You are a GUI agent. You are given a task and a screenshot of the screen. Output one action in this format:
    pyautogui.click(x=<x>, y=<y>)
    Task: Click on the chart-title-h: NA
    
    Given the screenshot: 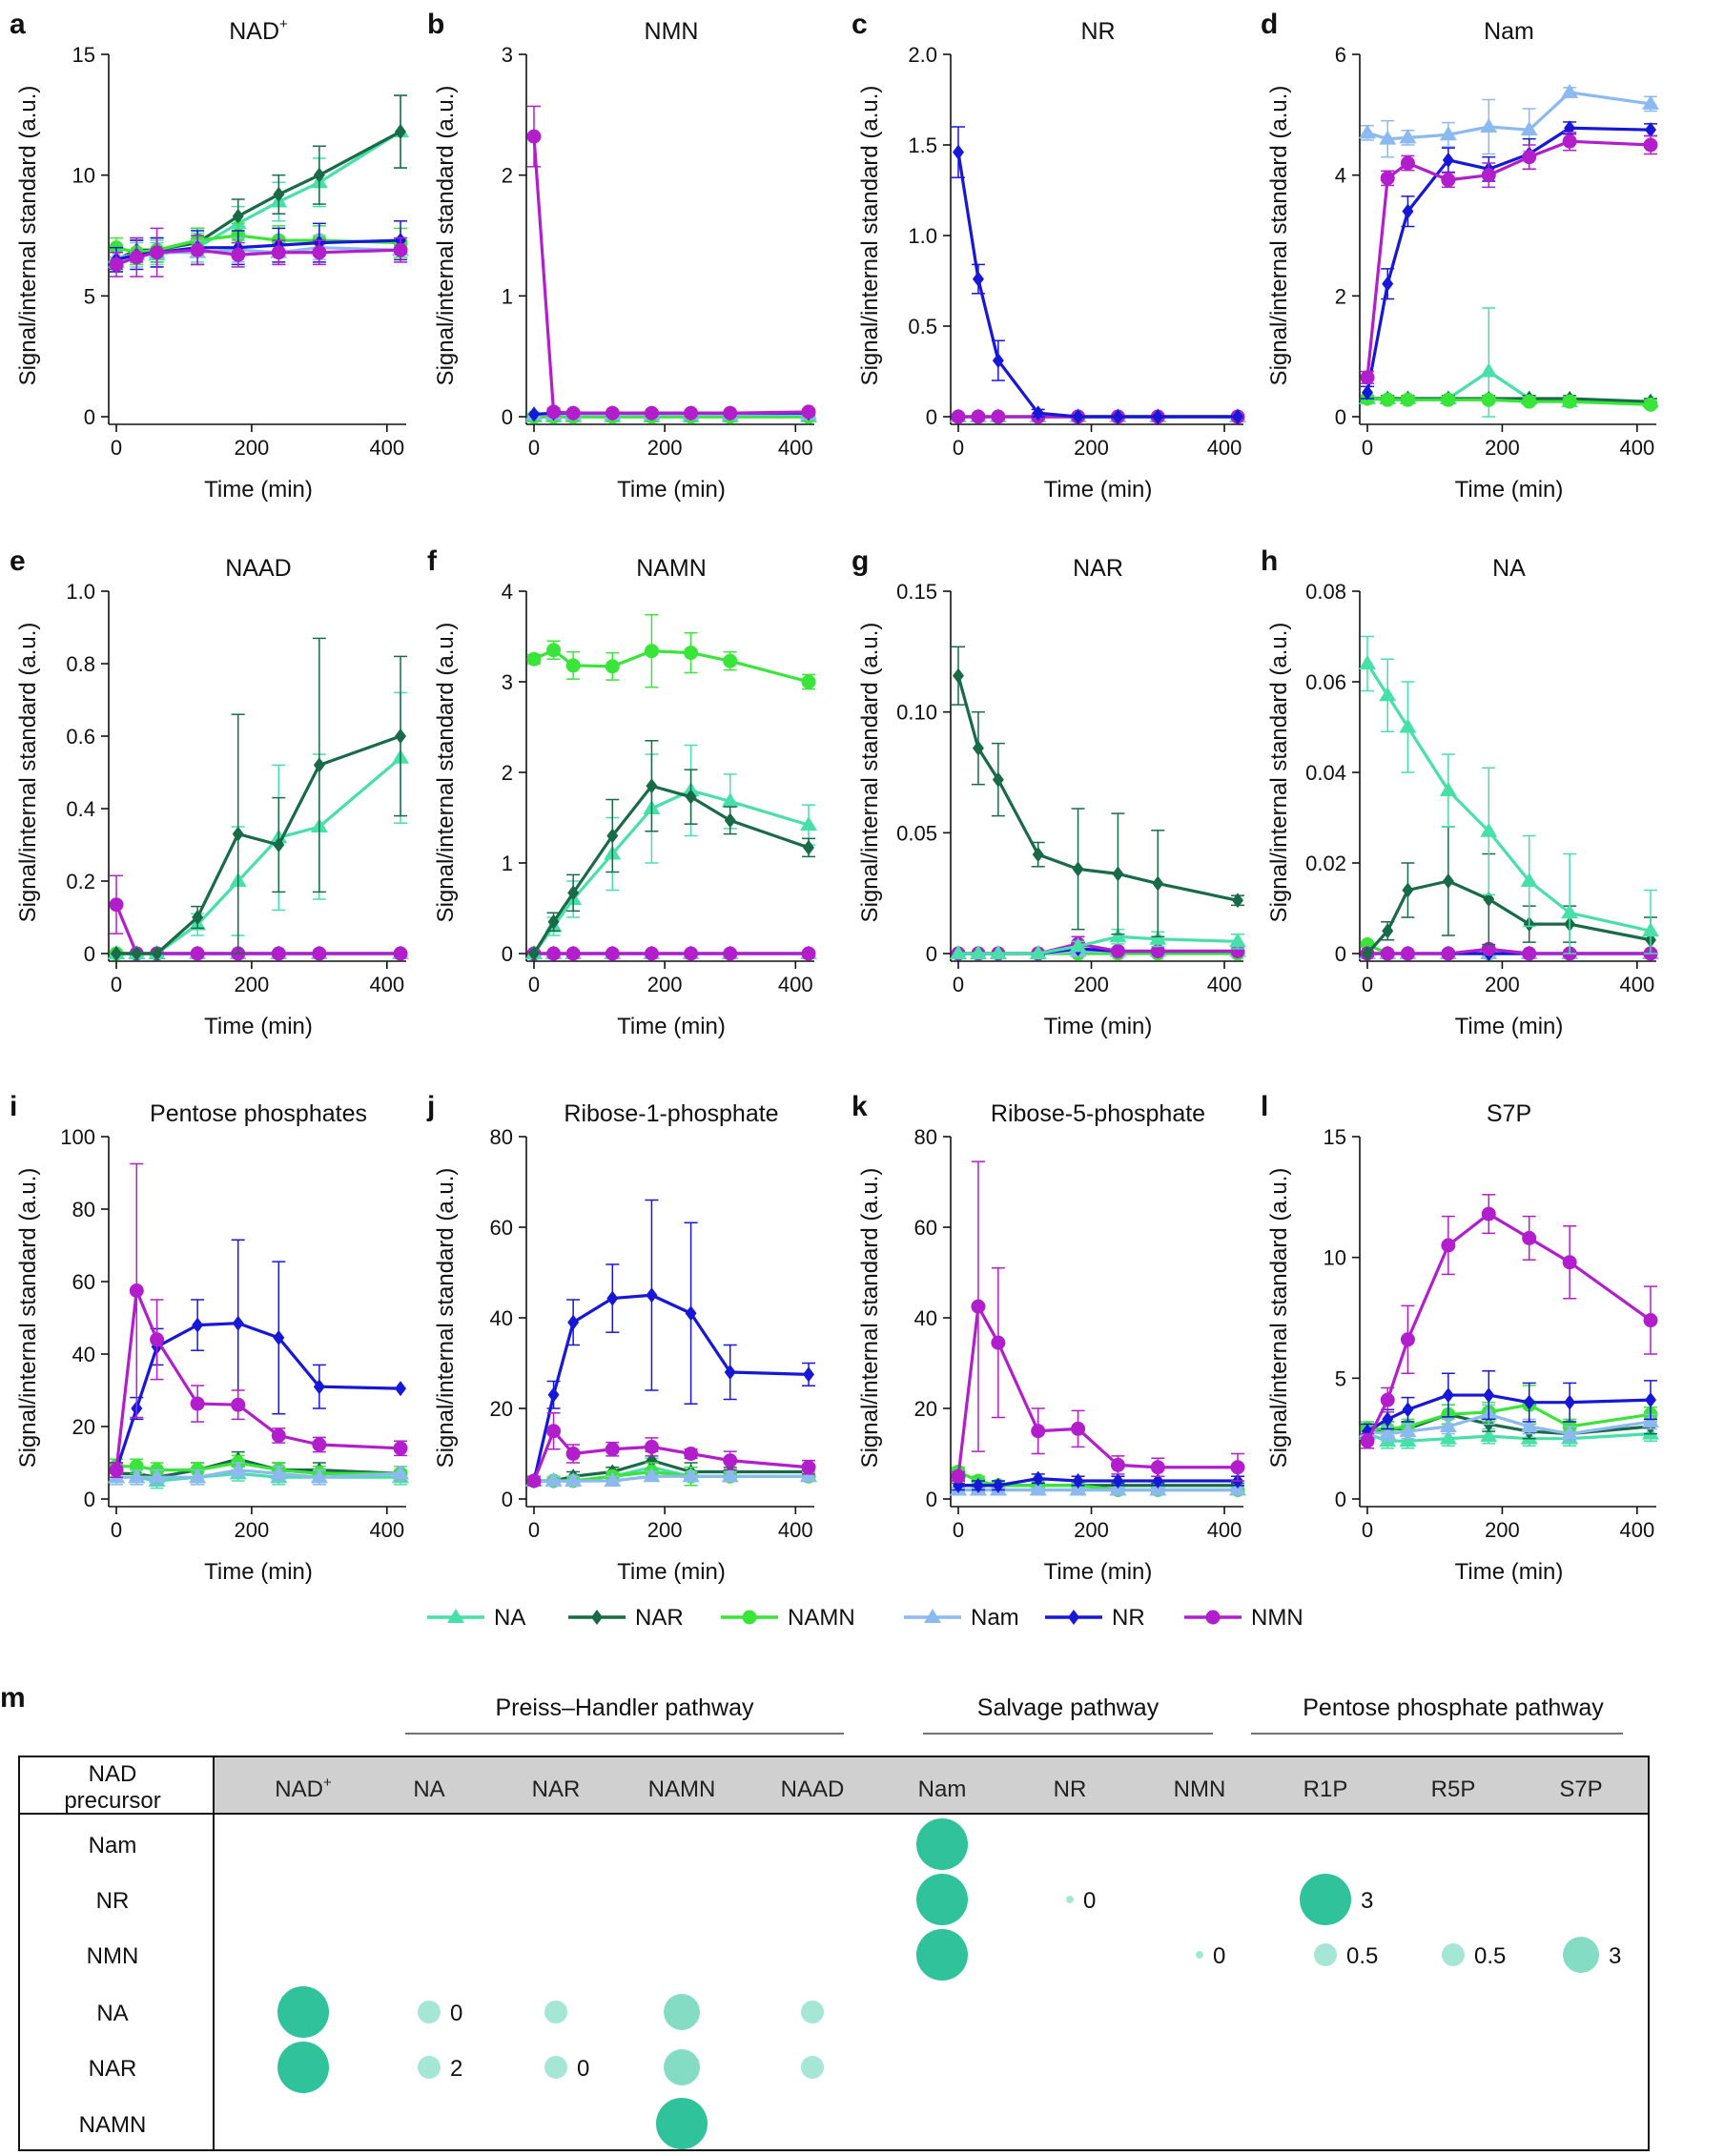 What is the action you would take?
    pyautogui.click(x=1509, y=568)
    